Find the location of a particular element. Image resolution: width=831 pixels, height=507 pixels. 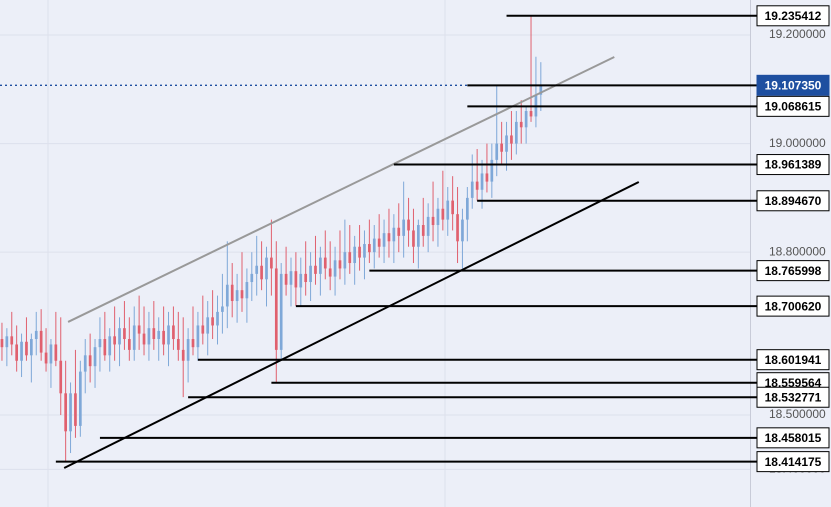

level-label: 18.532771 is located at coordinates (793, 397).